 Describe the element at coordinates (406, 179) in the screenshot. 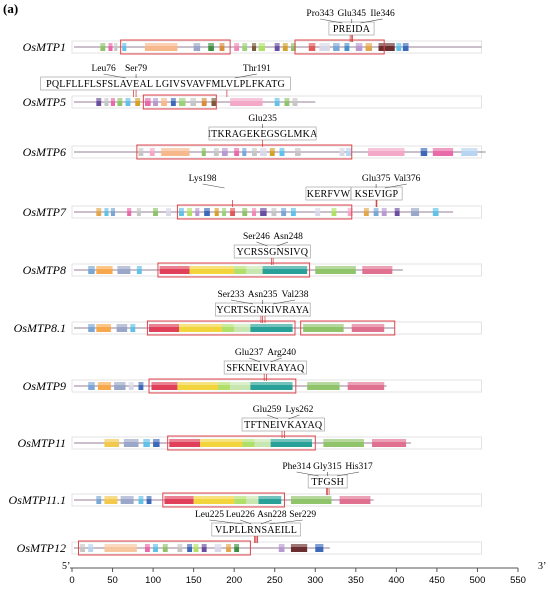

I see `residue-label: Val376` at that location.